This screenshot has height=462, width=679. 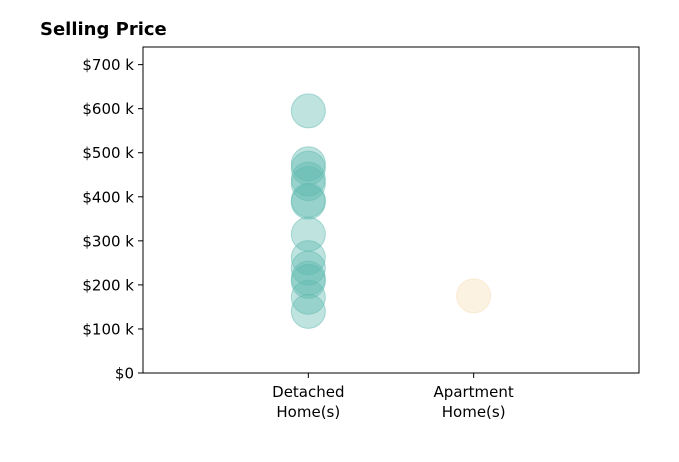 What do you see at coordinates (474, 402) in the screenshot?
I see `x-tick-label: Apartment Home(s)` at bounding box center [474, 402].